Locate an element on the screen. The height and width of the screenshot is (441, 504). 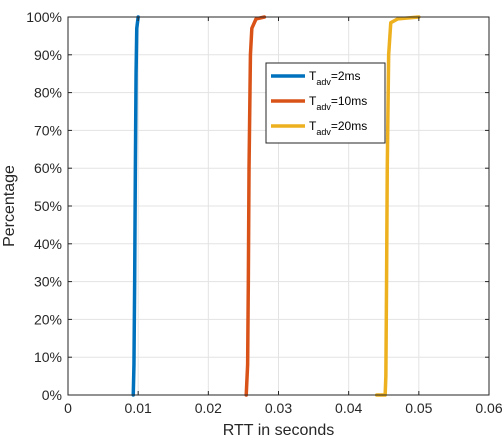
legend-entry-label: Tadv=10ms is located at coordinates (338, 103).